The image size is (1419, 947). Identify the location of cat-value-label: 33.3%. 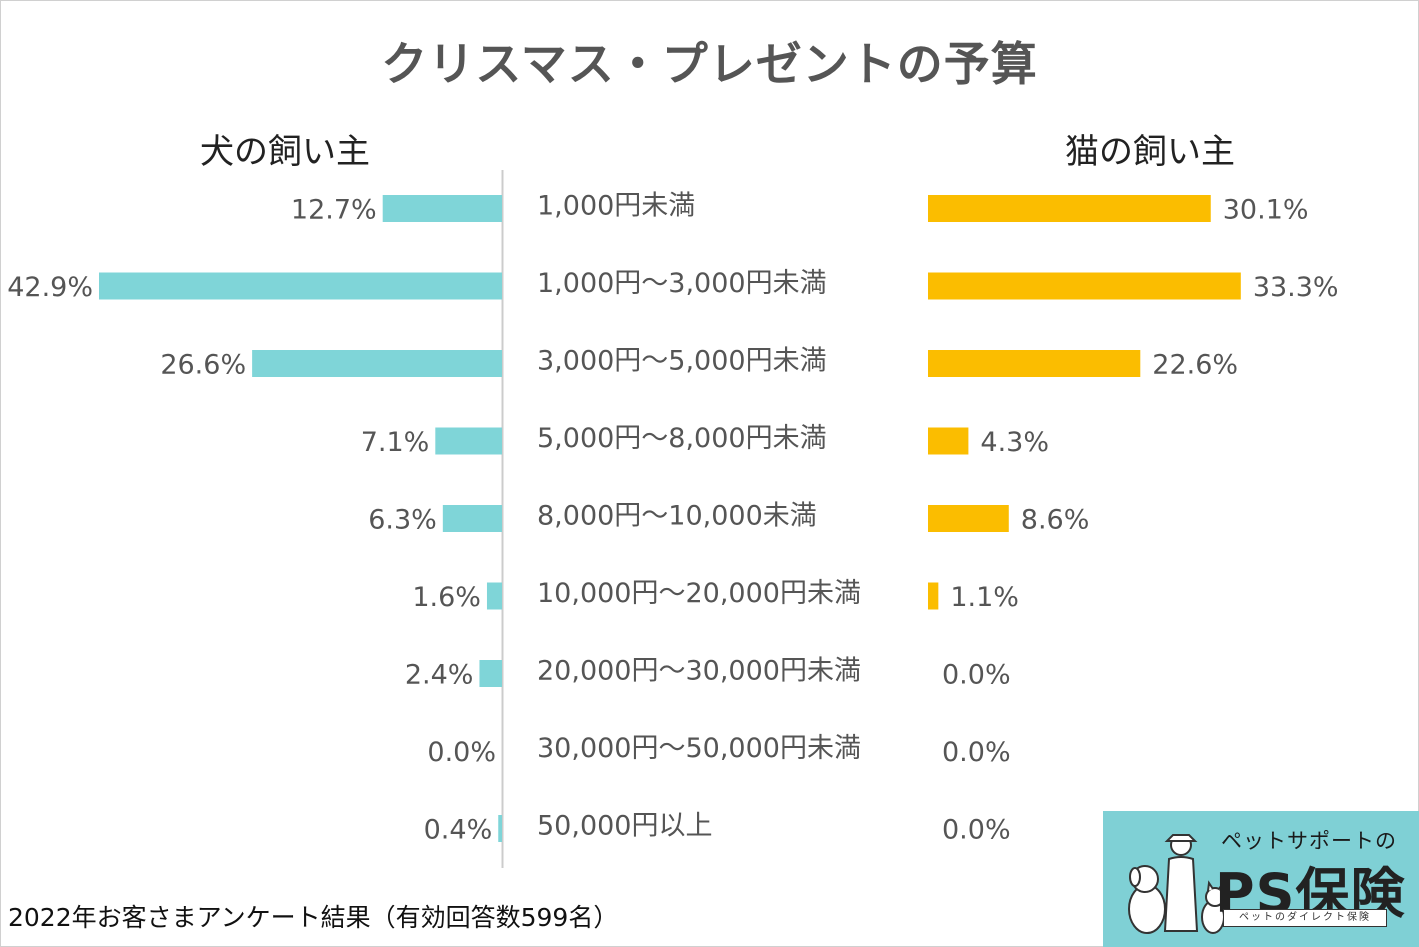
(1296, 287).